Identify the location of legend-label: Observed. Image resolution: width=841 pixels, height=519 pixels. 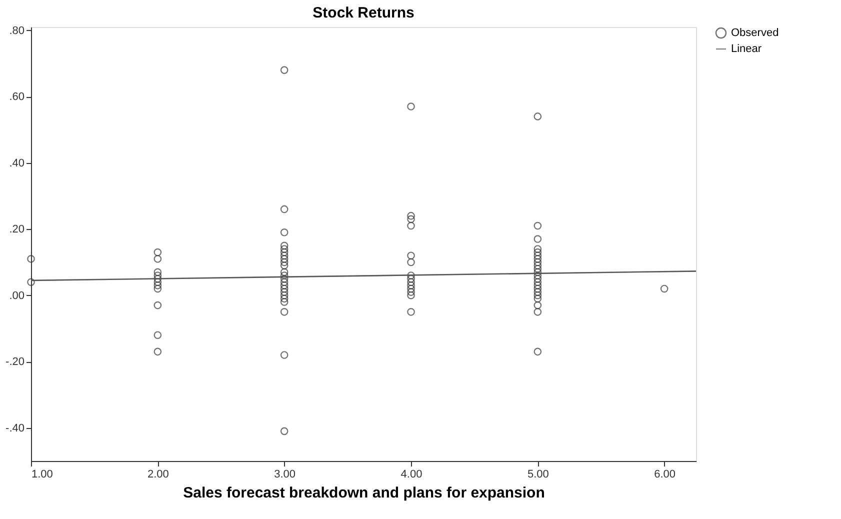
(755, 33).